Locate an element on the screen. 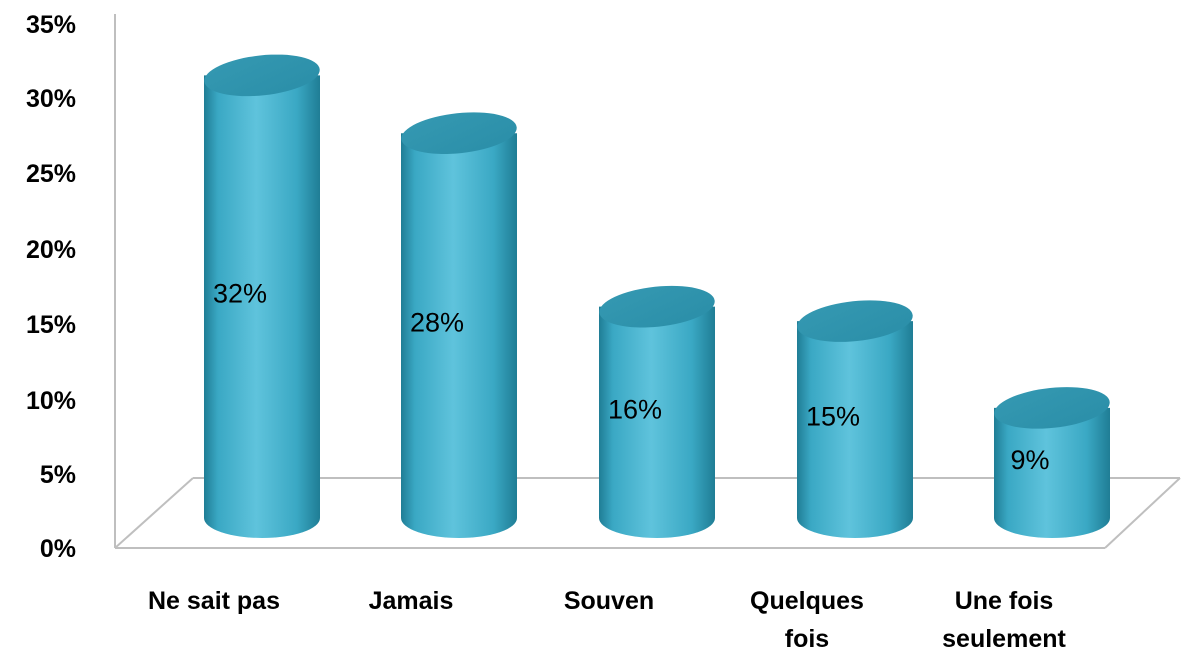 Image resolution: width=1189 pixels, height=664 pixels. data-label: 32% is located at coordinates (240, 294).